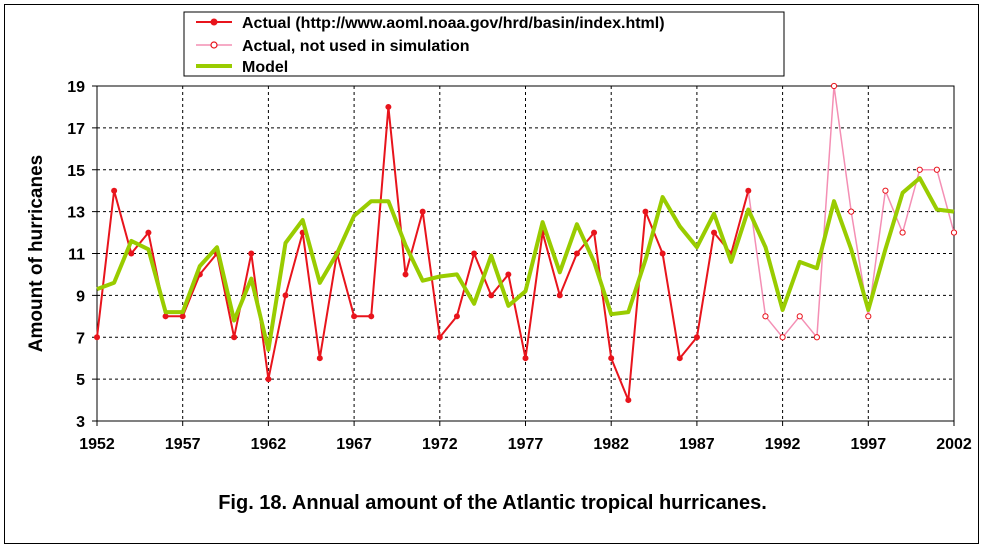 The image size is (985, 550). Describe the element at coordinates (76, 87) in the screenshot. I see `y-tick-label: 19` at that location.